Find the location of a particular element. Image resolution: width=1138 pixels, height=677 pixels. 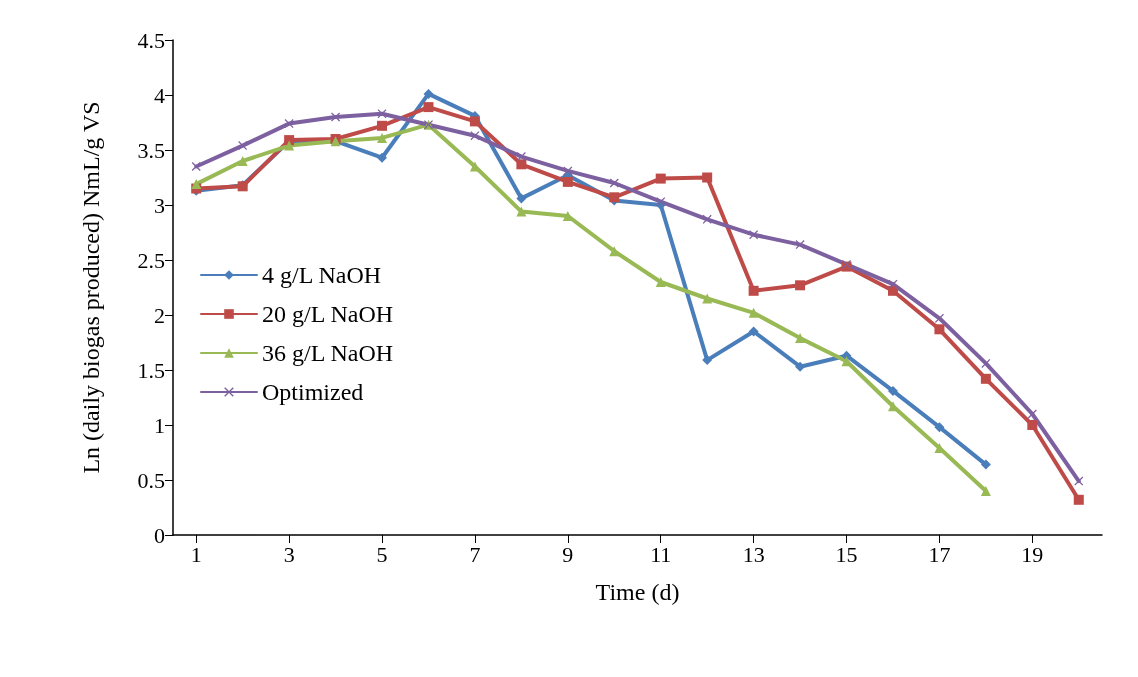

x-tick-label: 17 is located at coordinates (939, 554).